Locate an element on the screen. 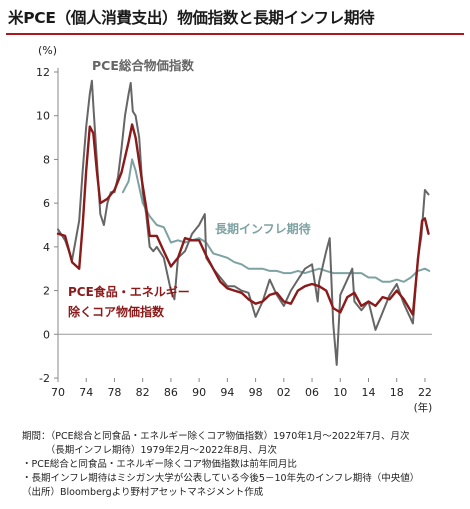 The image size is (470, 509). x-tick-label: 78 is located at coordinates (114, 392).